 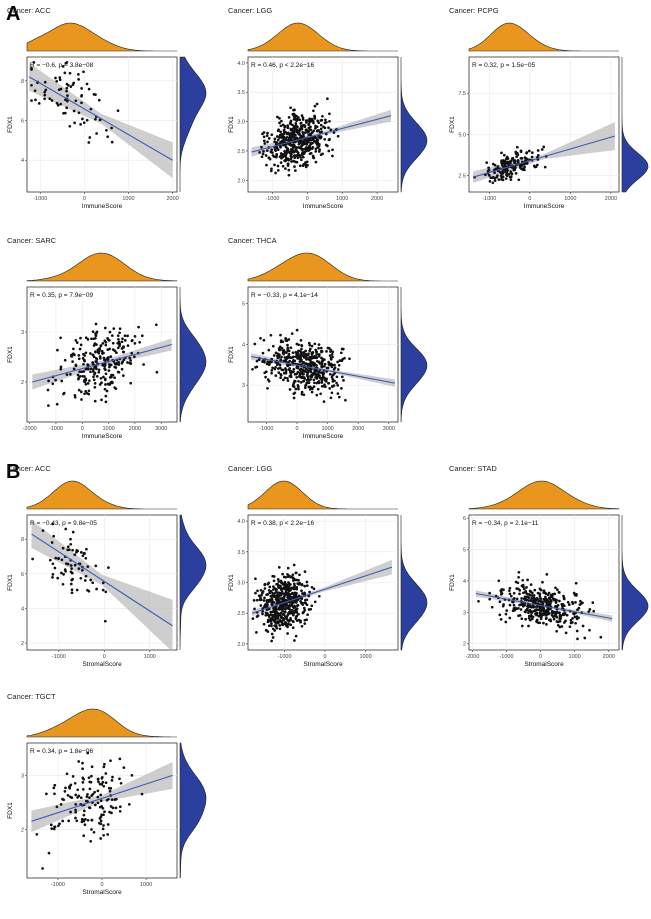 I want to click on correlation-stat: R = 0.32, p = 1.5e−05, so click(x=503, y=65).